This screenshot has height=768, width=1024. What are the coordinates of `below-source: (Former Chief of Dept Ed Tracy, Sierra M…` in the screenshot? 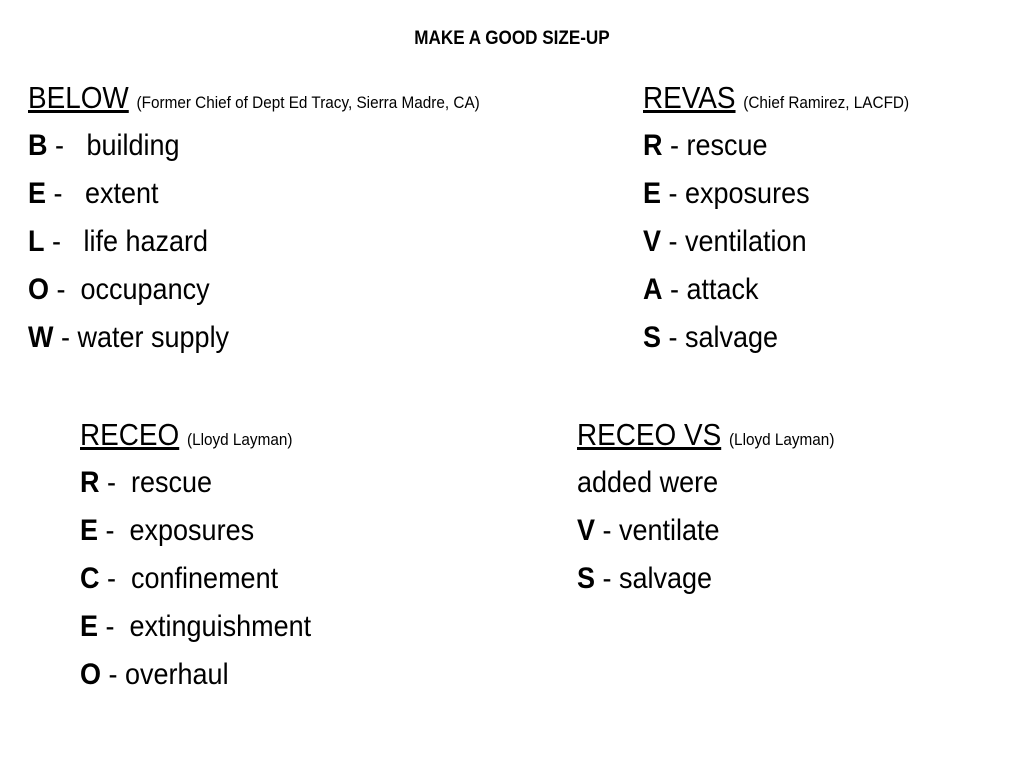 It's located at (308, 102).